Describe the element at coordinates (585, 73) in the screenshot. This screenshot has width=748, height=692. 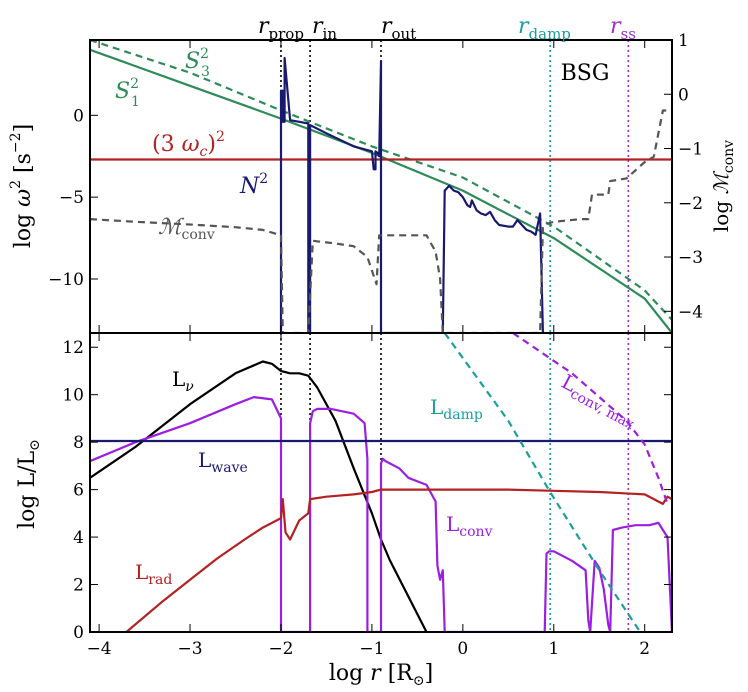
I see `panel-label-bsg: BSG` at that location.